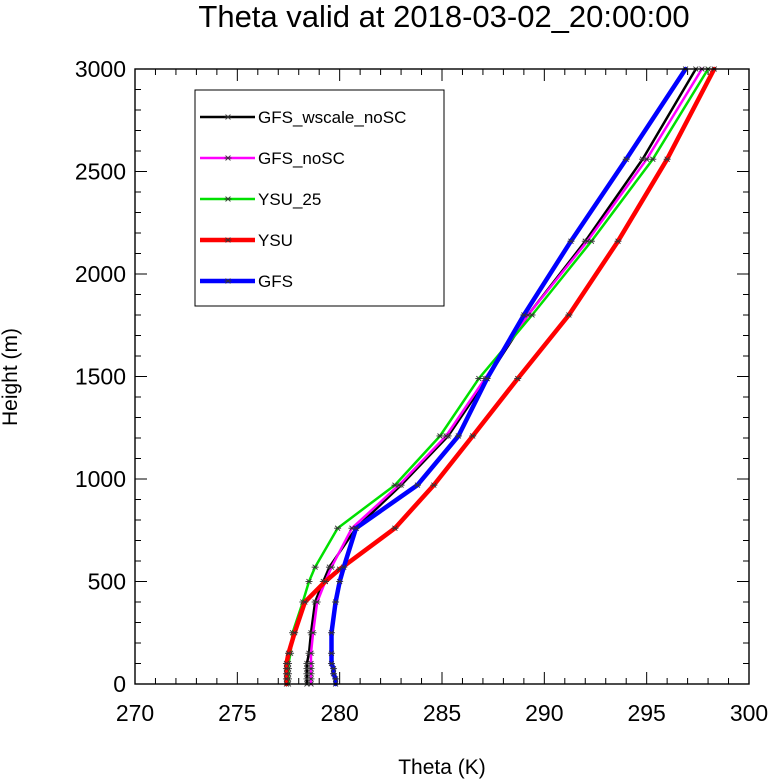  I want to click on y-tick-label: 1500, so click(100, 377).